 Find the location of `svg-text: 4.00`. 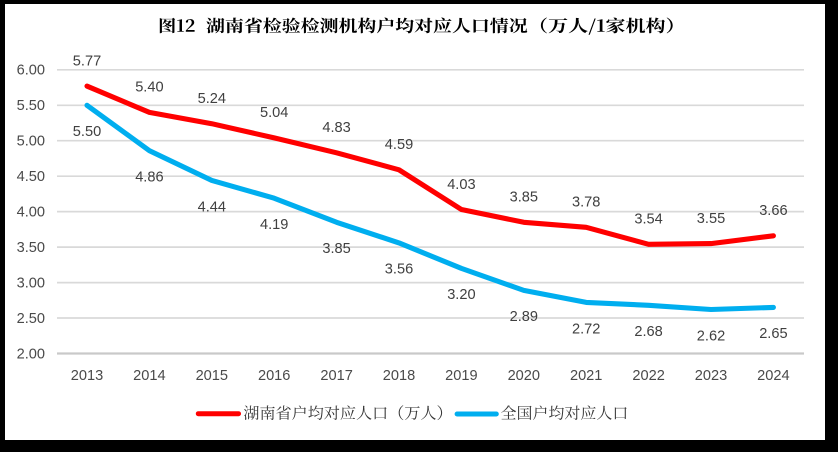

svg-text: 4.00 is located at coordinates (31, 212).